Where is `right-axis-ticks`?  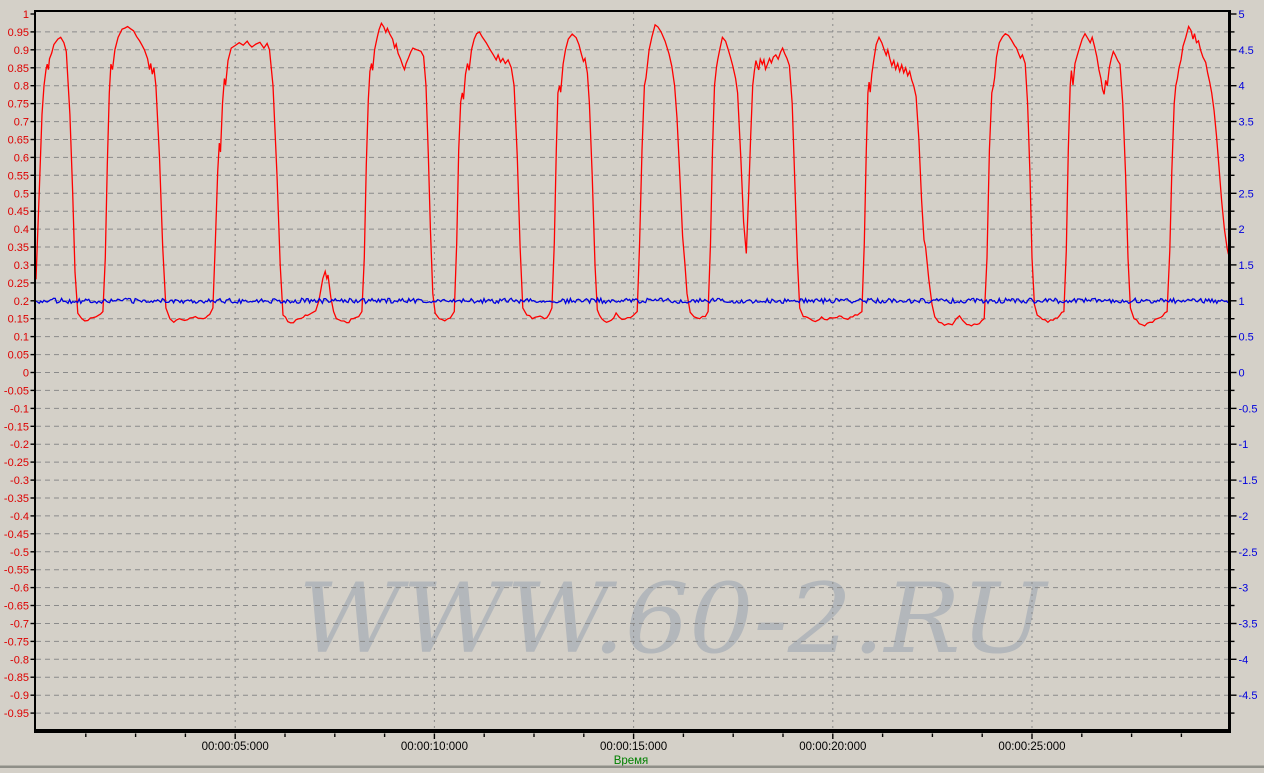
right-axis-ticks is located at coordinates (1233, 363).